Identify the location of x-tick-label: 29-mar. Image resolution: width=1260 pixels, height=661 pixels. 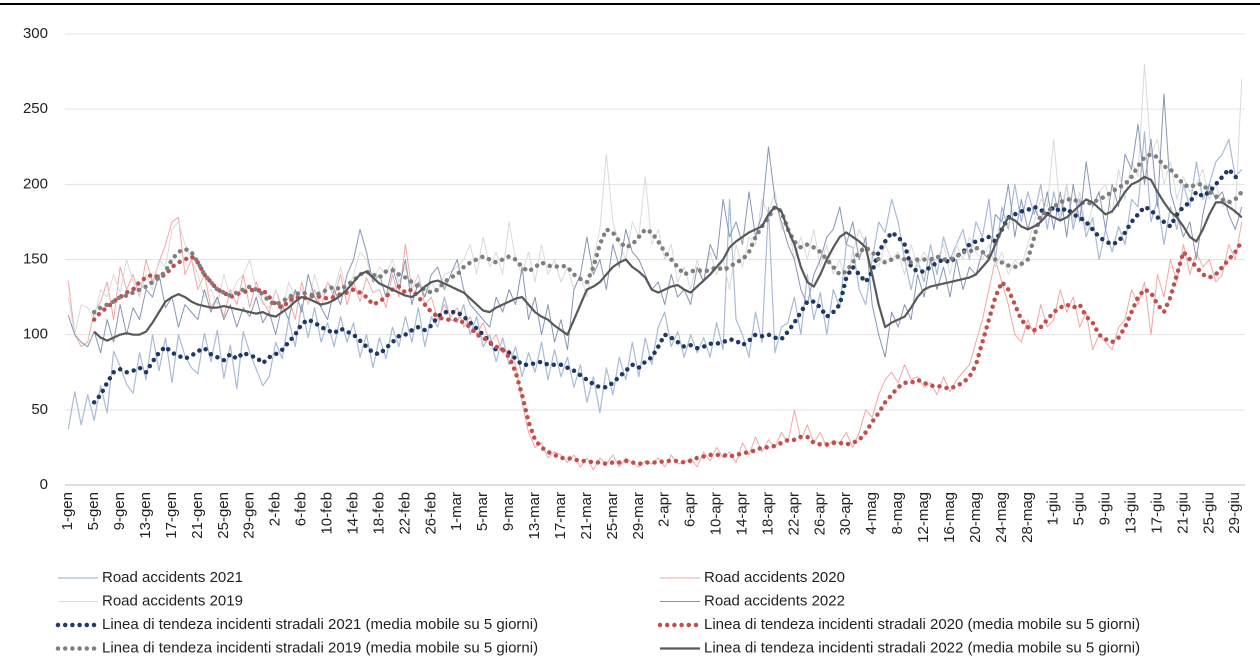
(638, 516).